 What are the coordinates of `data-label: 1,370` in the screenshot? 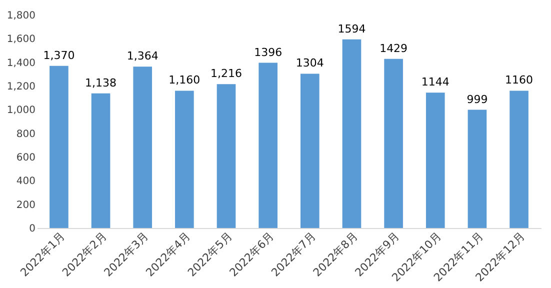 It's located at (59, 55).